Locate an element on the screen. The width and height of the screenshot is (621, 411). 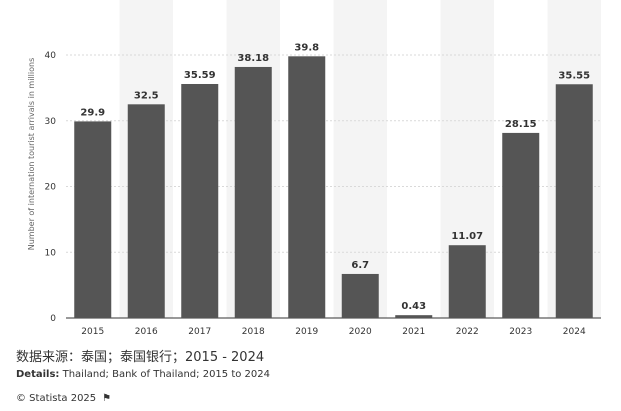
data-label-2021: 0.43 is located at coordinates (413, 306).